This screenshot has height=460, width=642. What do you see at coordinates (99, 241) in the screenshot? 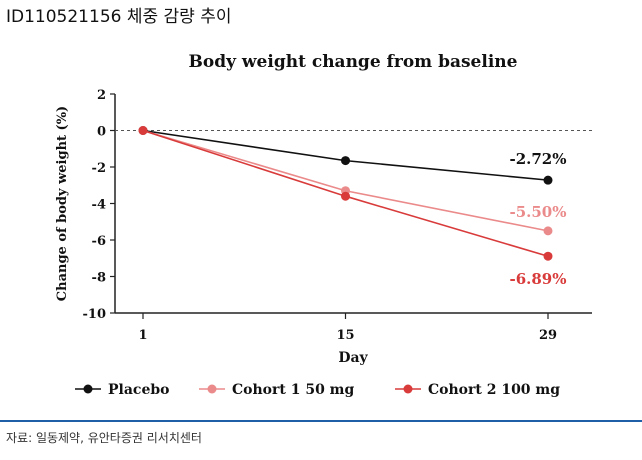
I see `y-tick-label: -6` at bounding box center [99, 241].